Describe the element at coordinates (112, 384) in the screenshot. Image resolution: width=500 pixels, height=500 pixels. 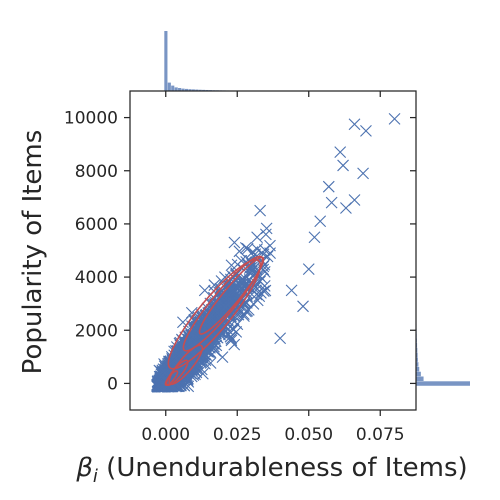
I see `y-tick-label: 0` at that location.